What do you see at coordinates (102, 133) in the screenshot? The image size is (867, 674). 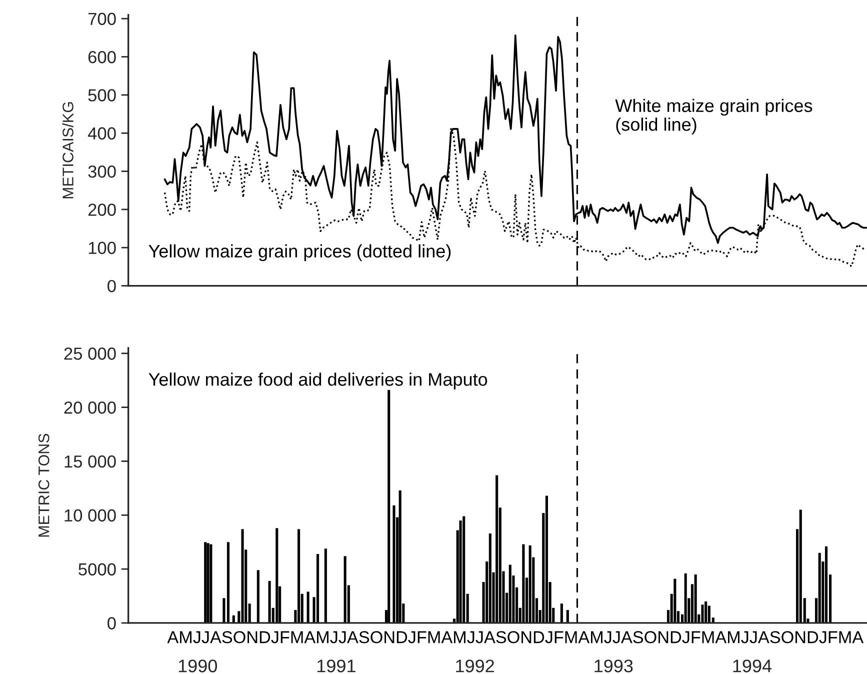 I see `y-tick-label: 400` at bounding box center [102, 133].